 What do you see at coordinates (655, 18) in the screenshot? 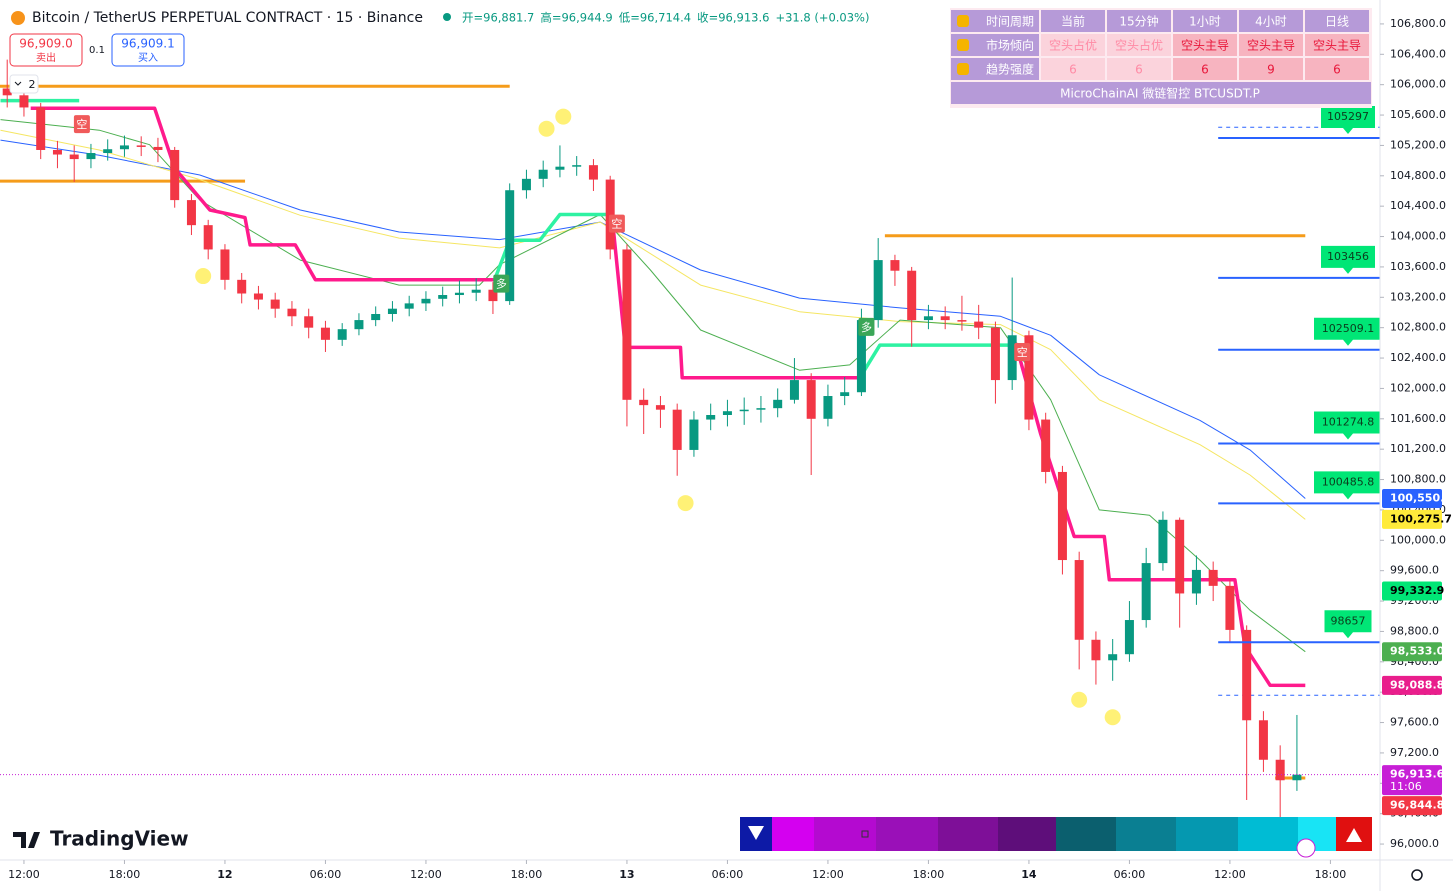
I see `ohlc-item: 低=96,714.4` at bounding box center [655, 18].